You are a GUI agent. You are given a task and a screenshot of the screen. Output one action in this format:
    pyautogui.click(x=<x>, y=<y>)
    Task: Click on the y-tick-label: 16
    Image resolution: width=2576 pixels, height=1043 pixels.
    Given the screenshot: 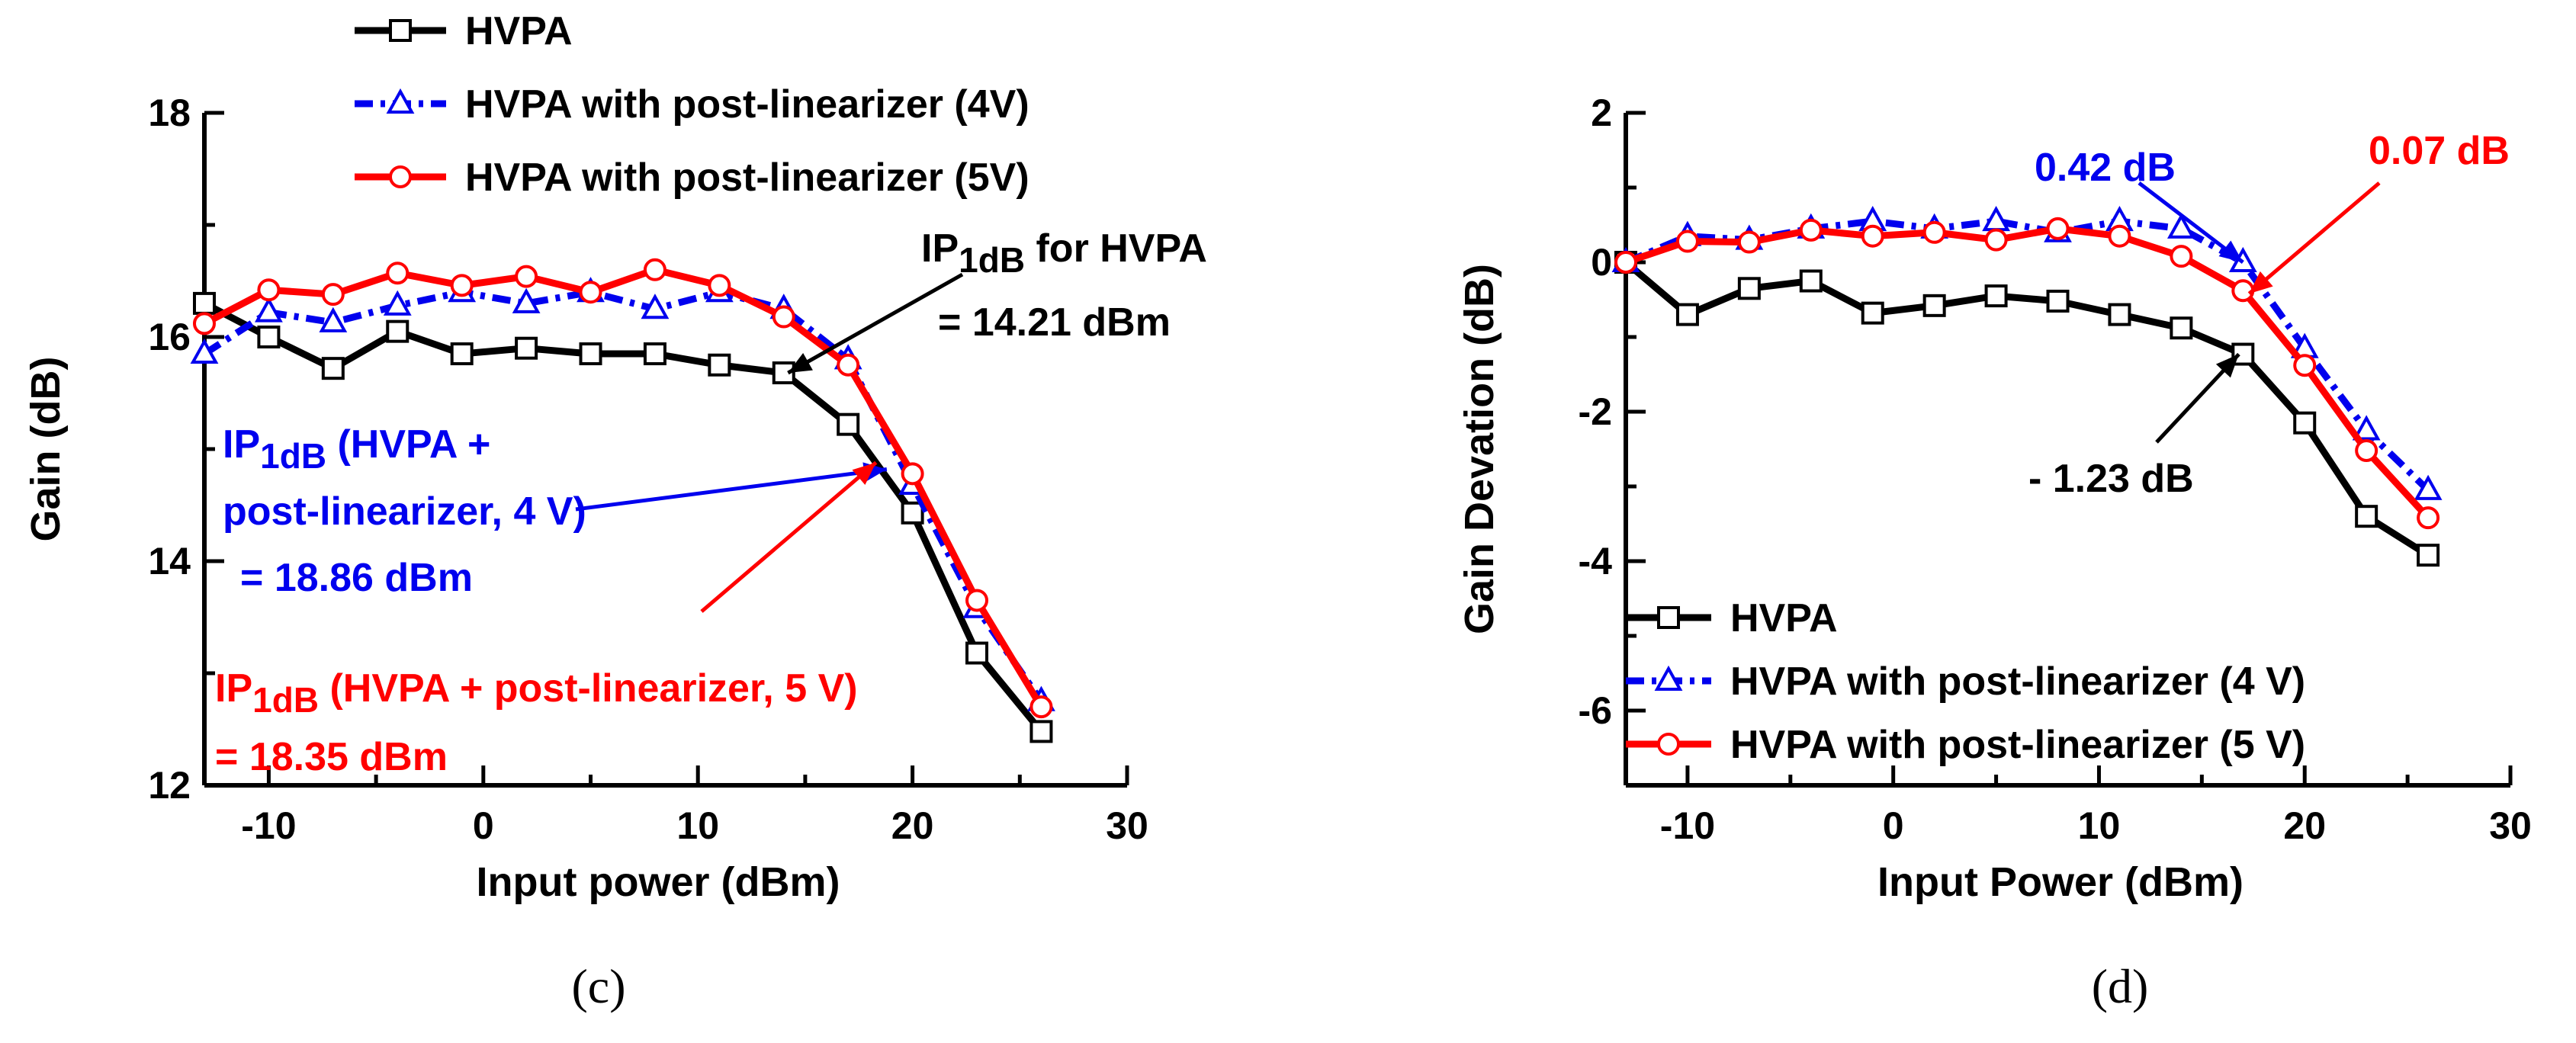 What is the action you would take?
    pyautogui.click(x=169, y=337)
    